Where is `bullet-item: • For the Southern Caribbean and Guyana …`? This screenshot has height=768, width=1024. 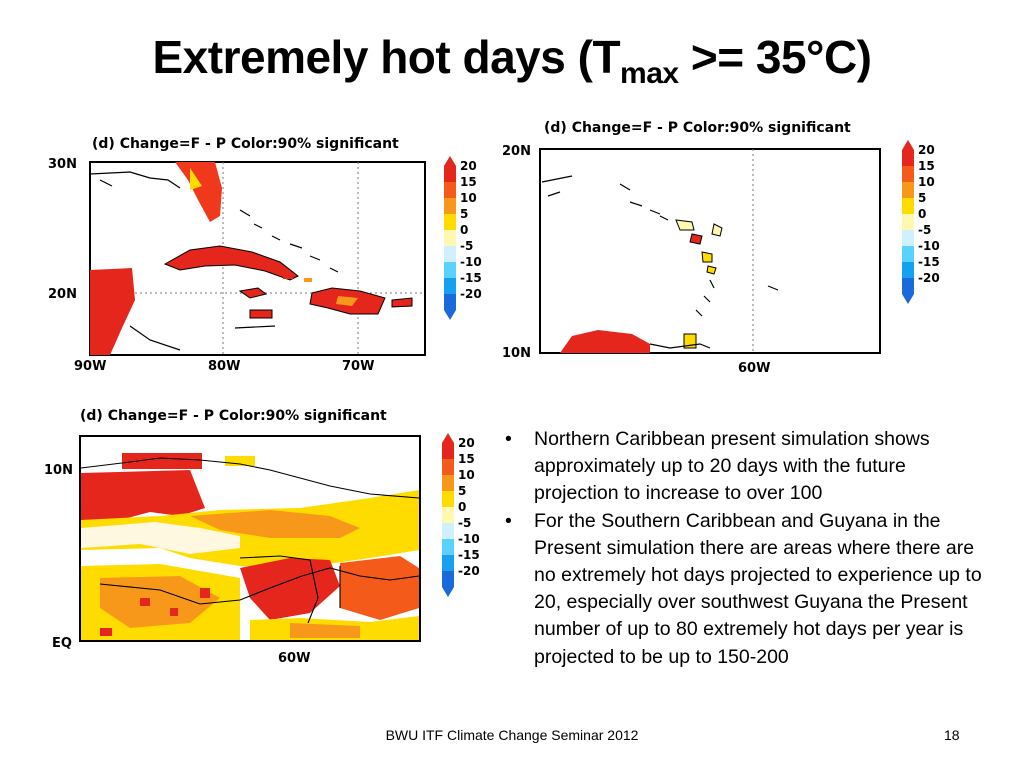 bullet-item: • For the Southern Caribbean and Guyana … is located at coordinates (750, 589).